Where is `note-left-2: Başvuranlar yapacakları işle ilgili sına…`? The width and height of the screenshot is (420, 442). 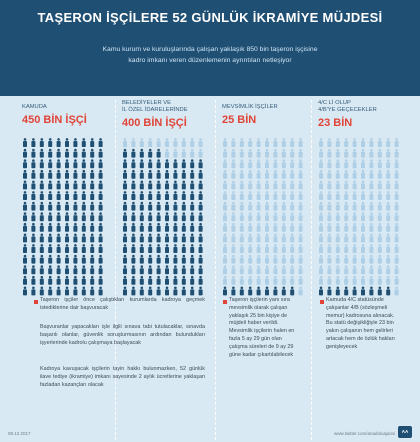 note-left-2: Başvuranlar yapacakları işle ilgili sına… is located at coordinates (122, 335).